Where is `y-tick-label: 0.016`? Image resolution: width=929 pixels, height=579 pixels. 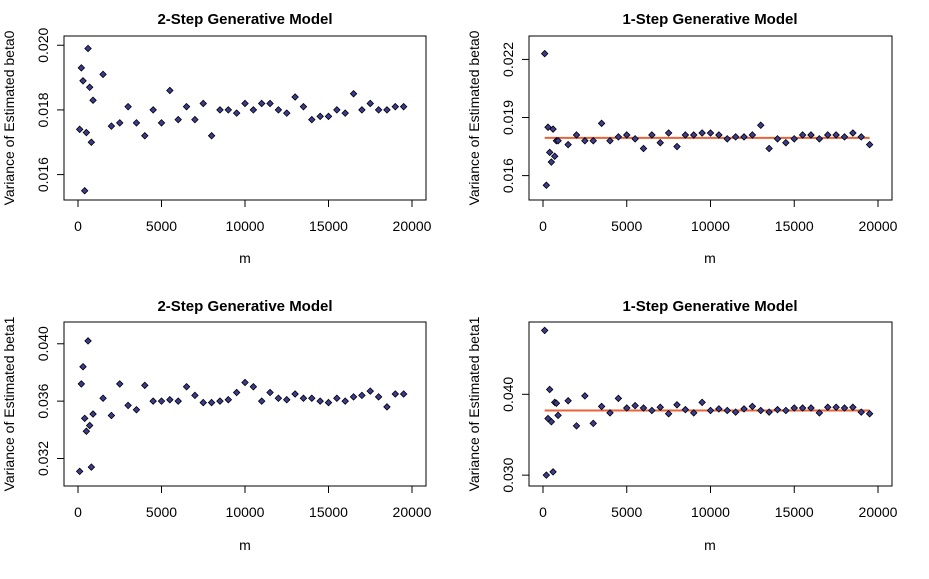
y-tick-label: 0.016 is located at coordinates (508, 175).